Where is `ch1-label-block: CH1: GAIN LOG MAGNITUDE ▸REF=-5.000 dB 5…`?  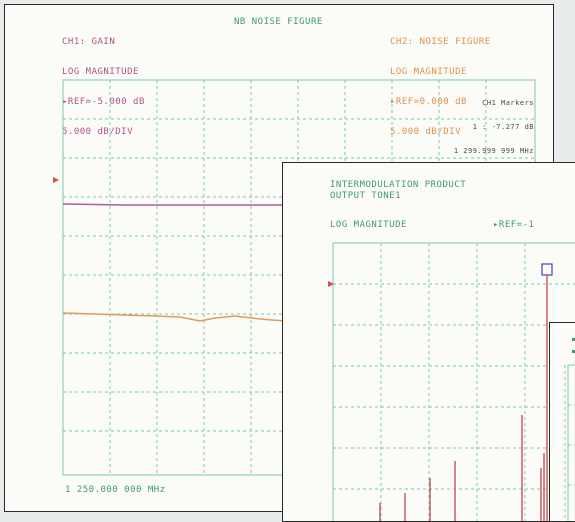 ch1-label-block: CH1: GAIN LOG MAGNITUDE ▸REF=-5.000 dB 5… is located at coordinates (103, 87).